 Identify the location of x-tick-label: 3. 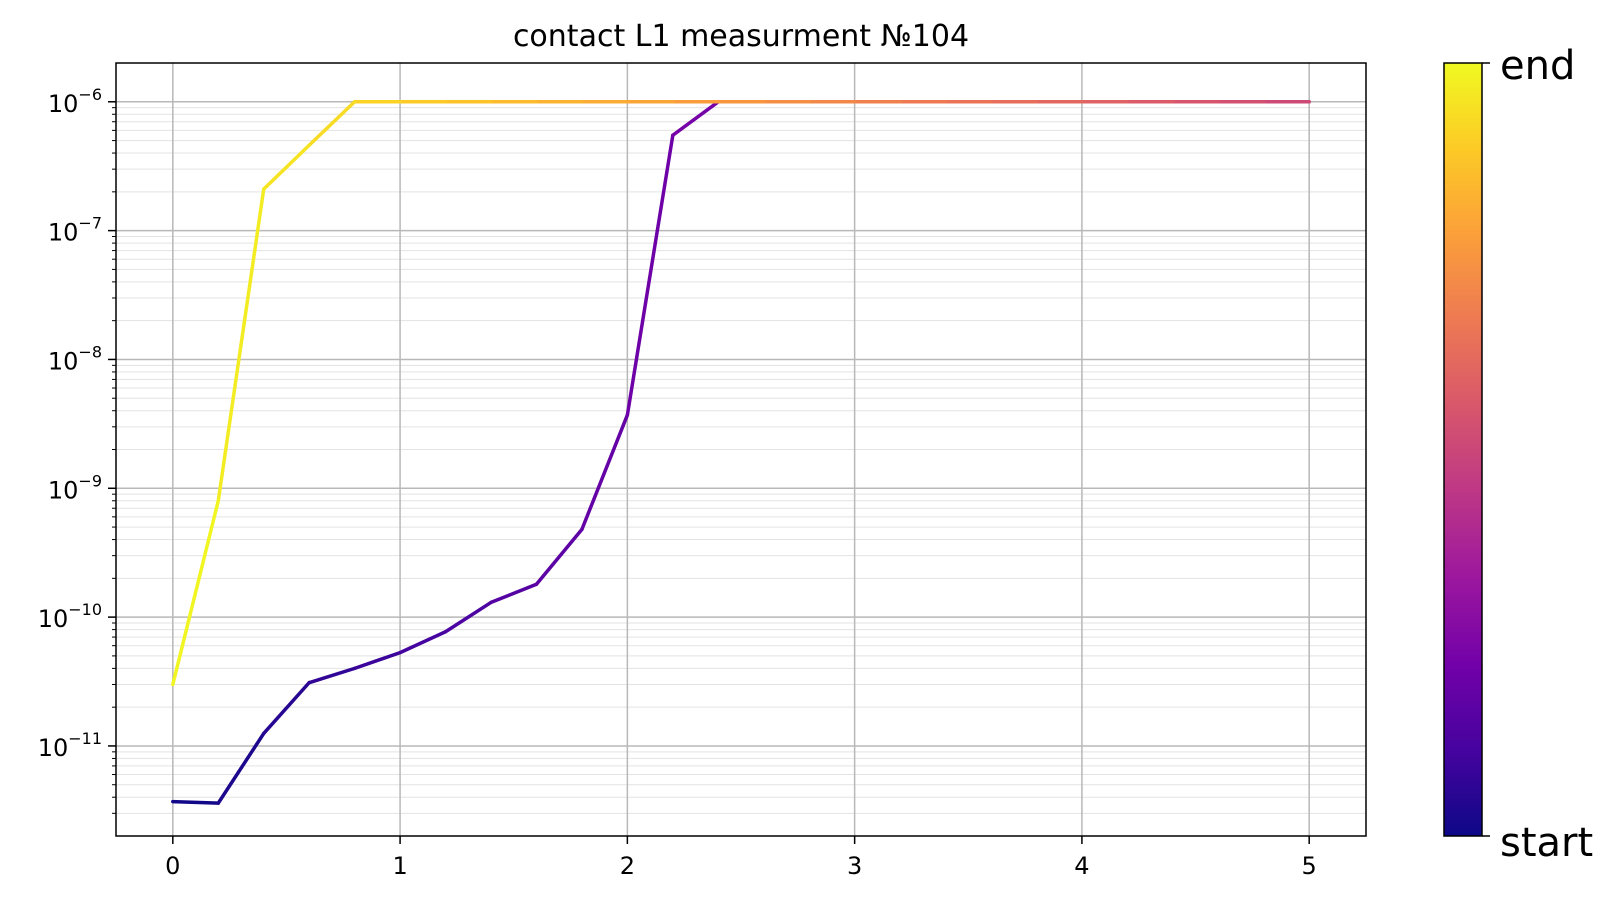
(854, 866).